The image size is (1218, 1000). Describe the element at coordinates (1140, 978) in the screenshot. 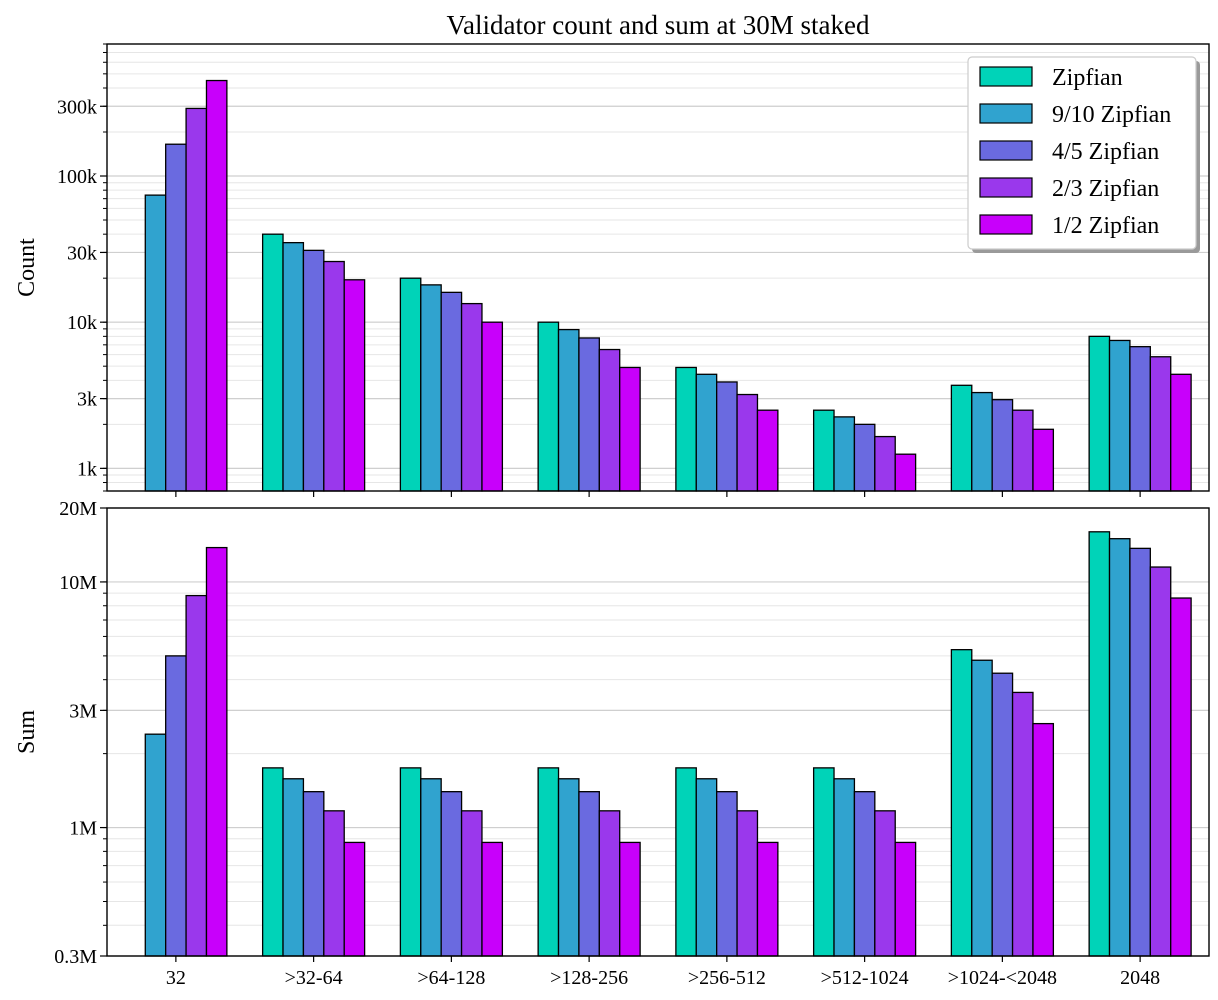

I see `x-tick-label: 2048` at that location.